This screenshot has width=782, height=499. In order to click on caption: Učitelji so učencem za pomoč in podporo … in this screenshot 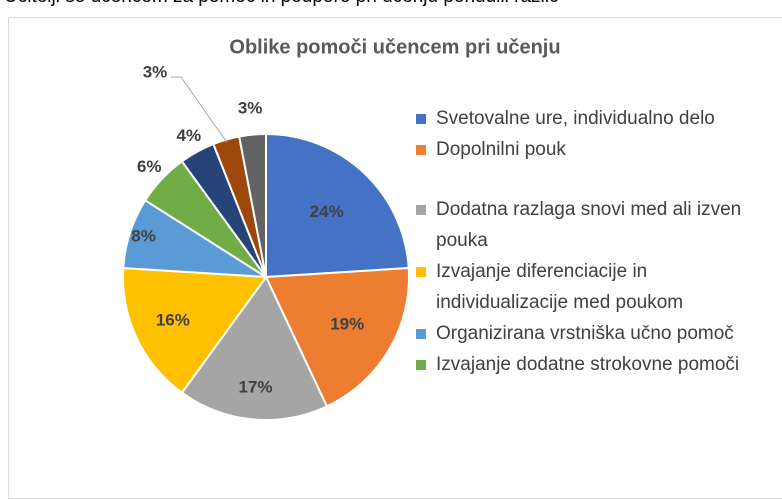, I will do `click(281, 4)`.